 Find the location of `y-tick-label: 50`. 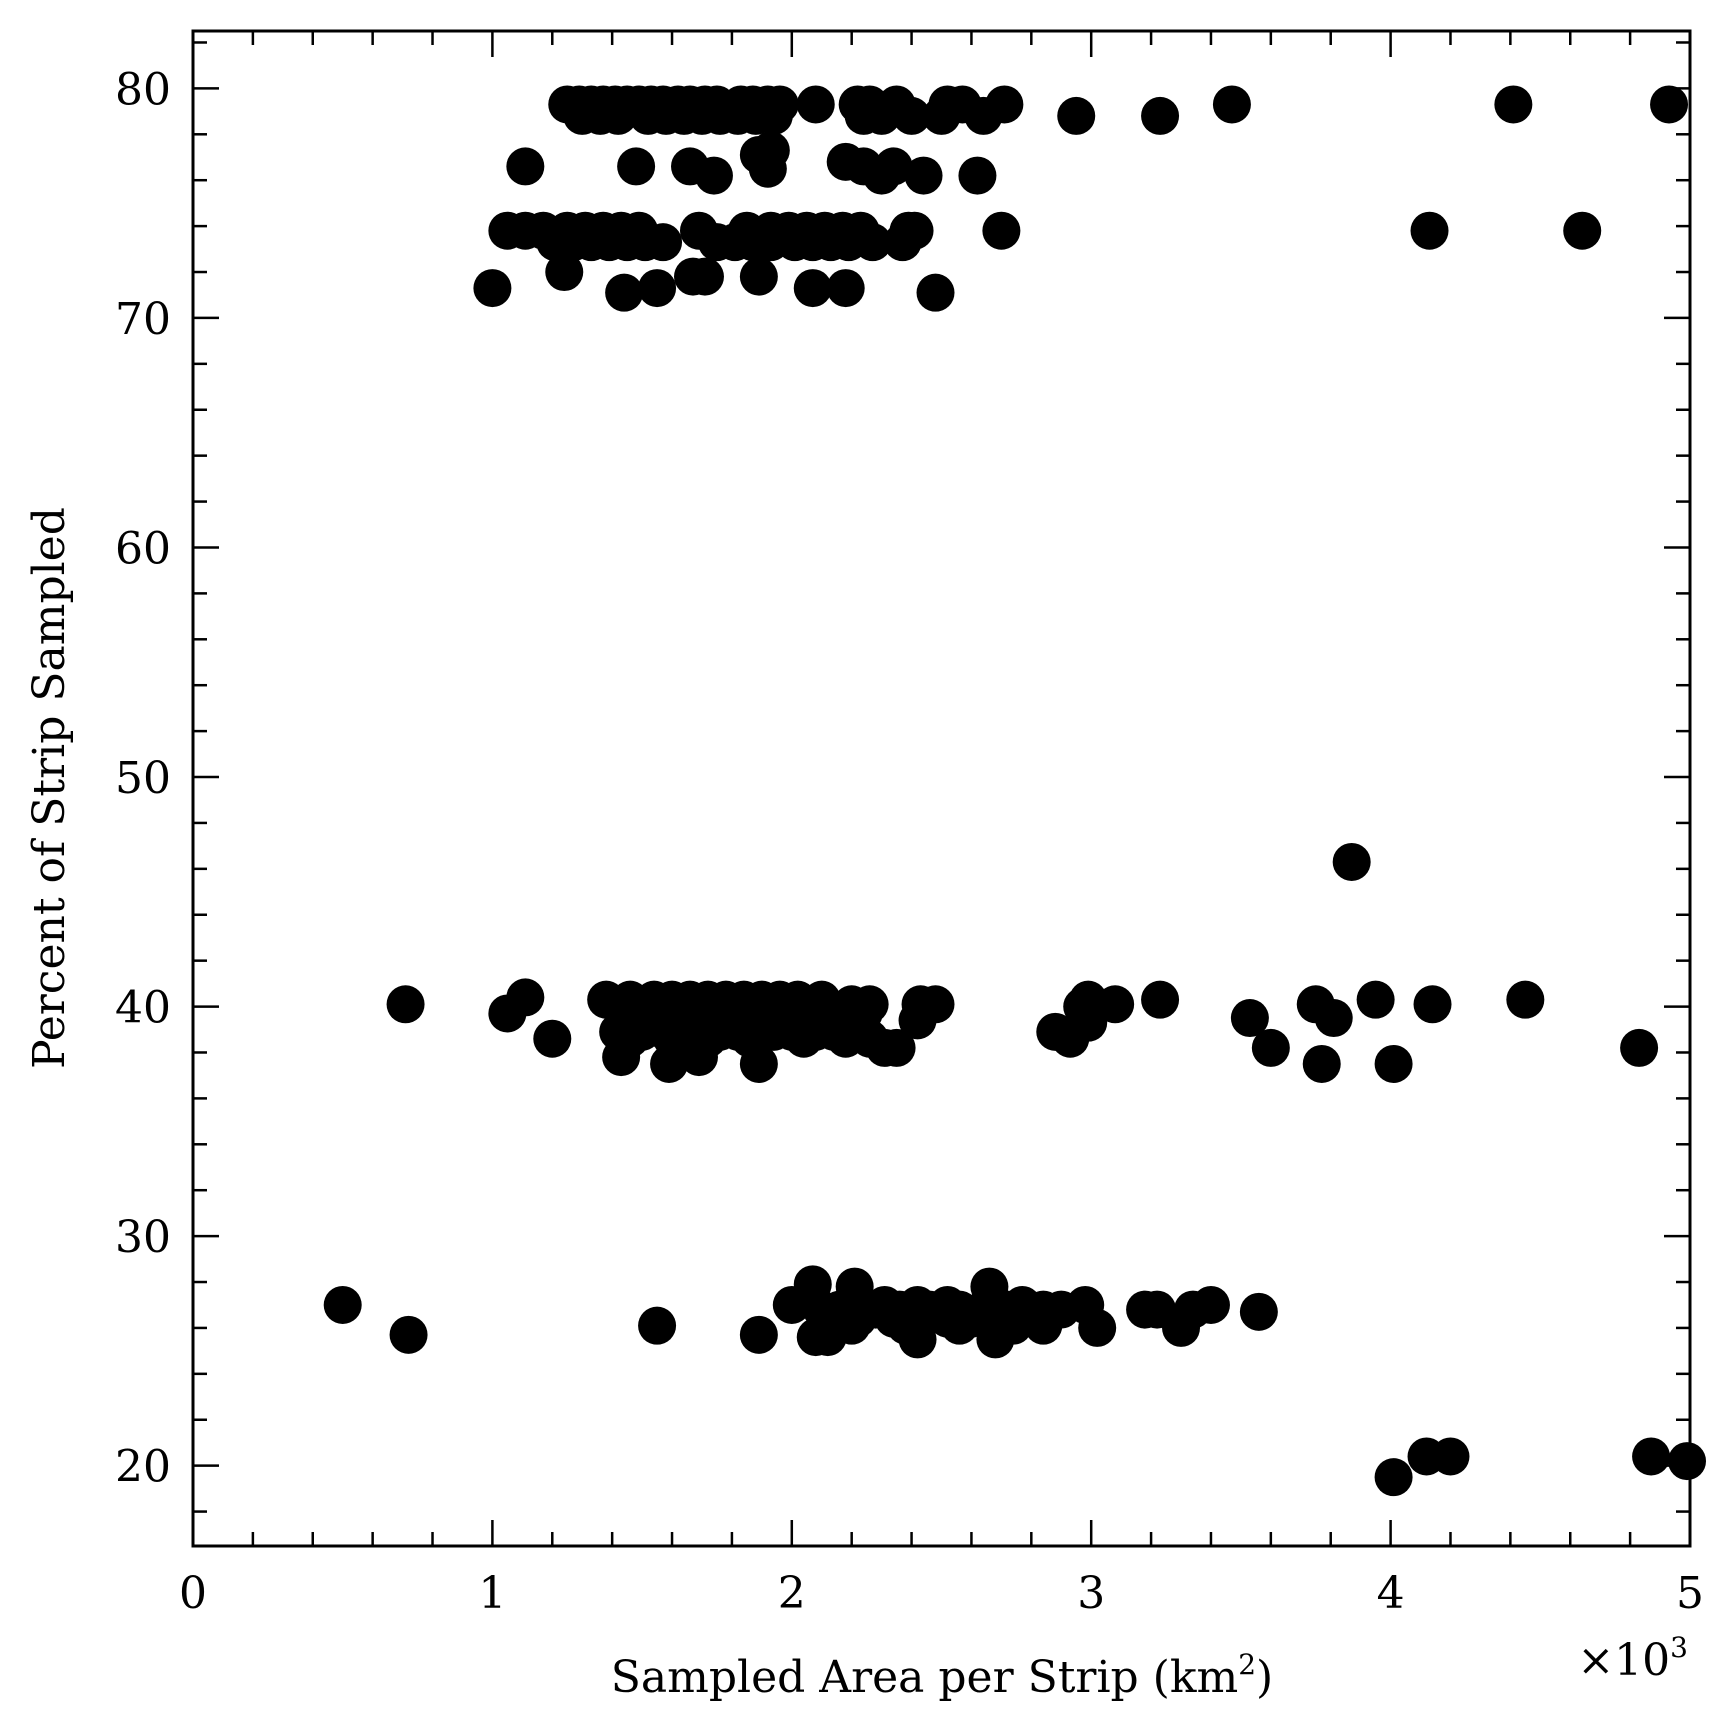

y-tick-label: 50 is located at coordinates (143, 778).